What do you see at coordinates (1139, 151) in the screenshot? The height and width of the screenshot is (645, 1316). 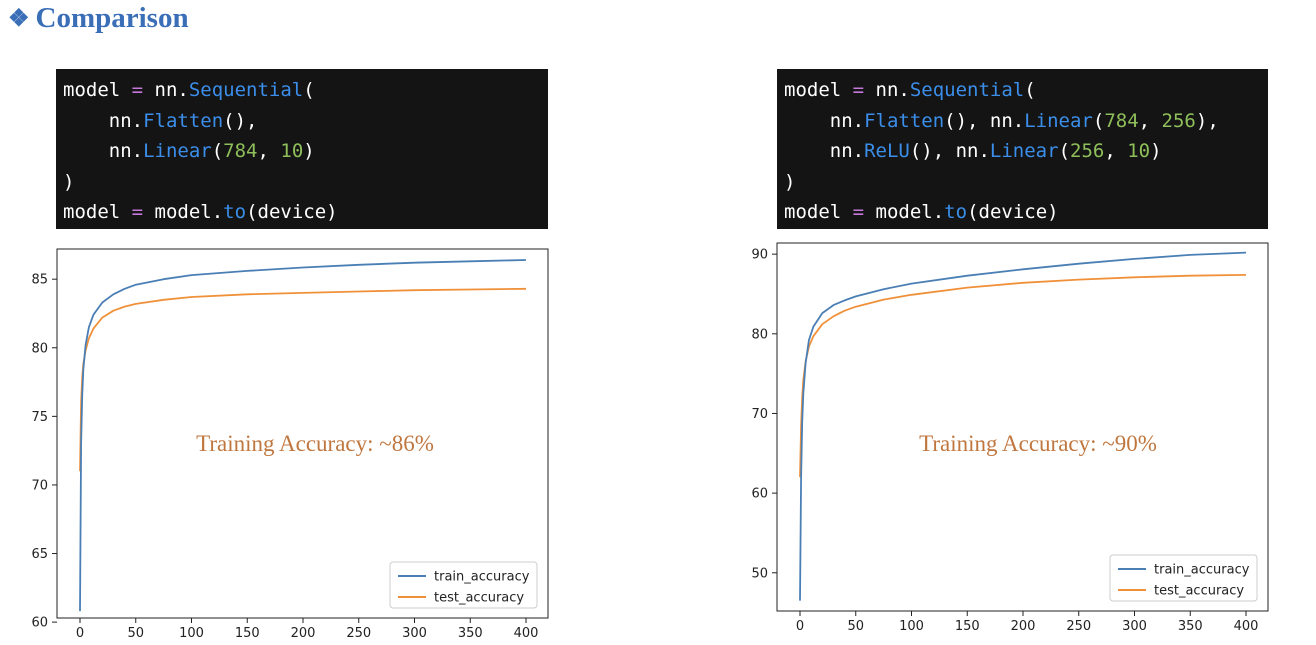 I see `code-token: 10` at bounding box center [1139, 151].